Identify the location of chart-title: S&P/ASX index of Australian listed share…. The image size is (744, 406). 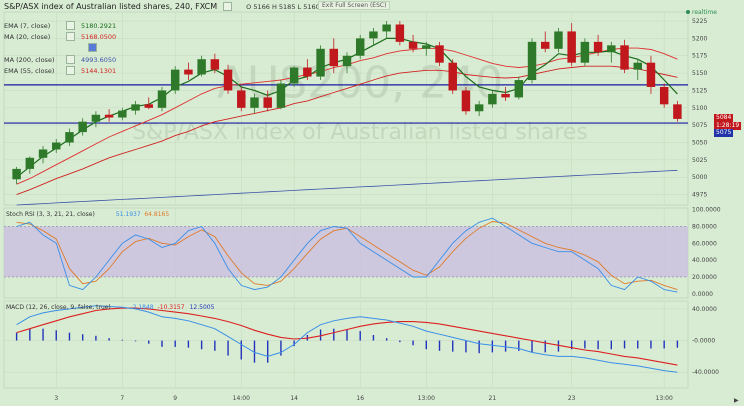
(111, 6).